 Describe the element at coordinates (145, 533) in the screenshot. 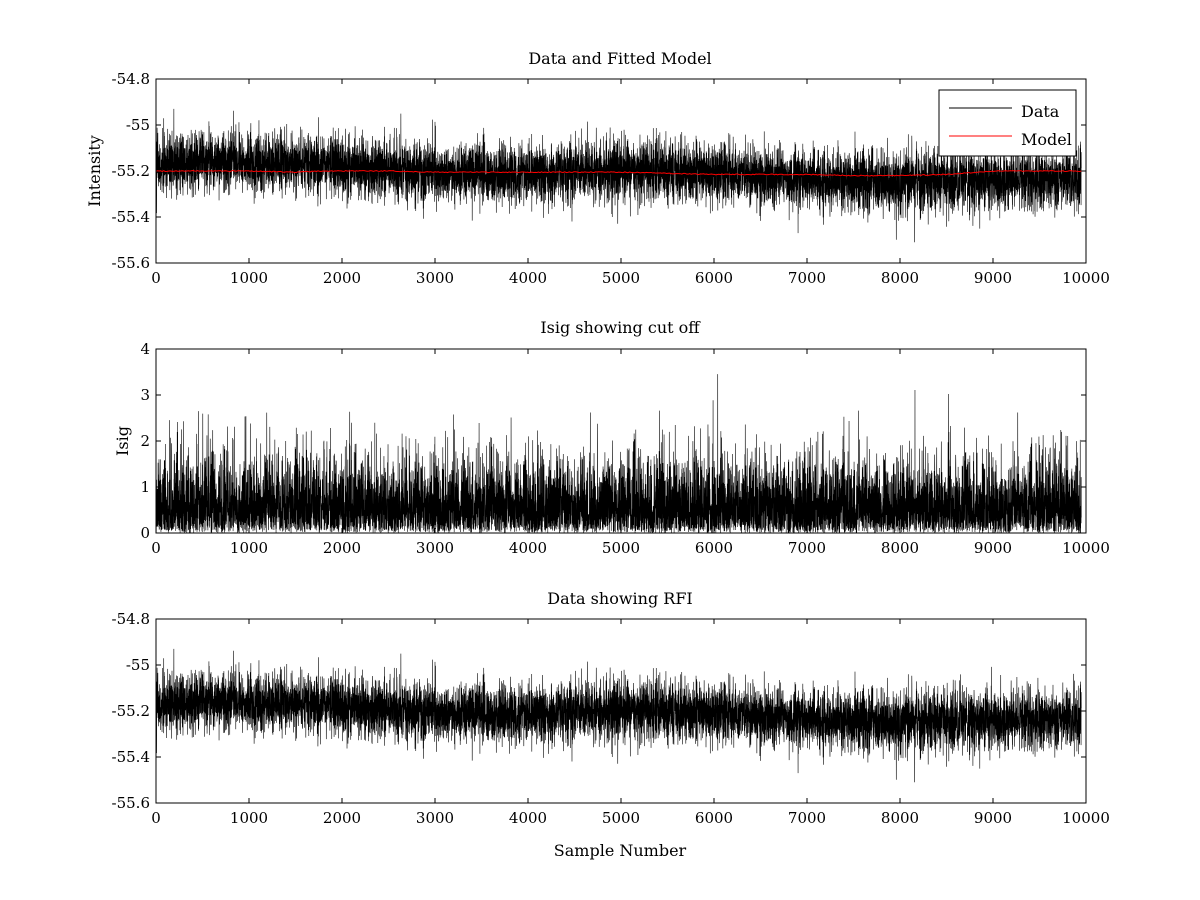

I see `y-tick-label: 0` at that location.